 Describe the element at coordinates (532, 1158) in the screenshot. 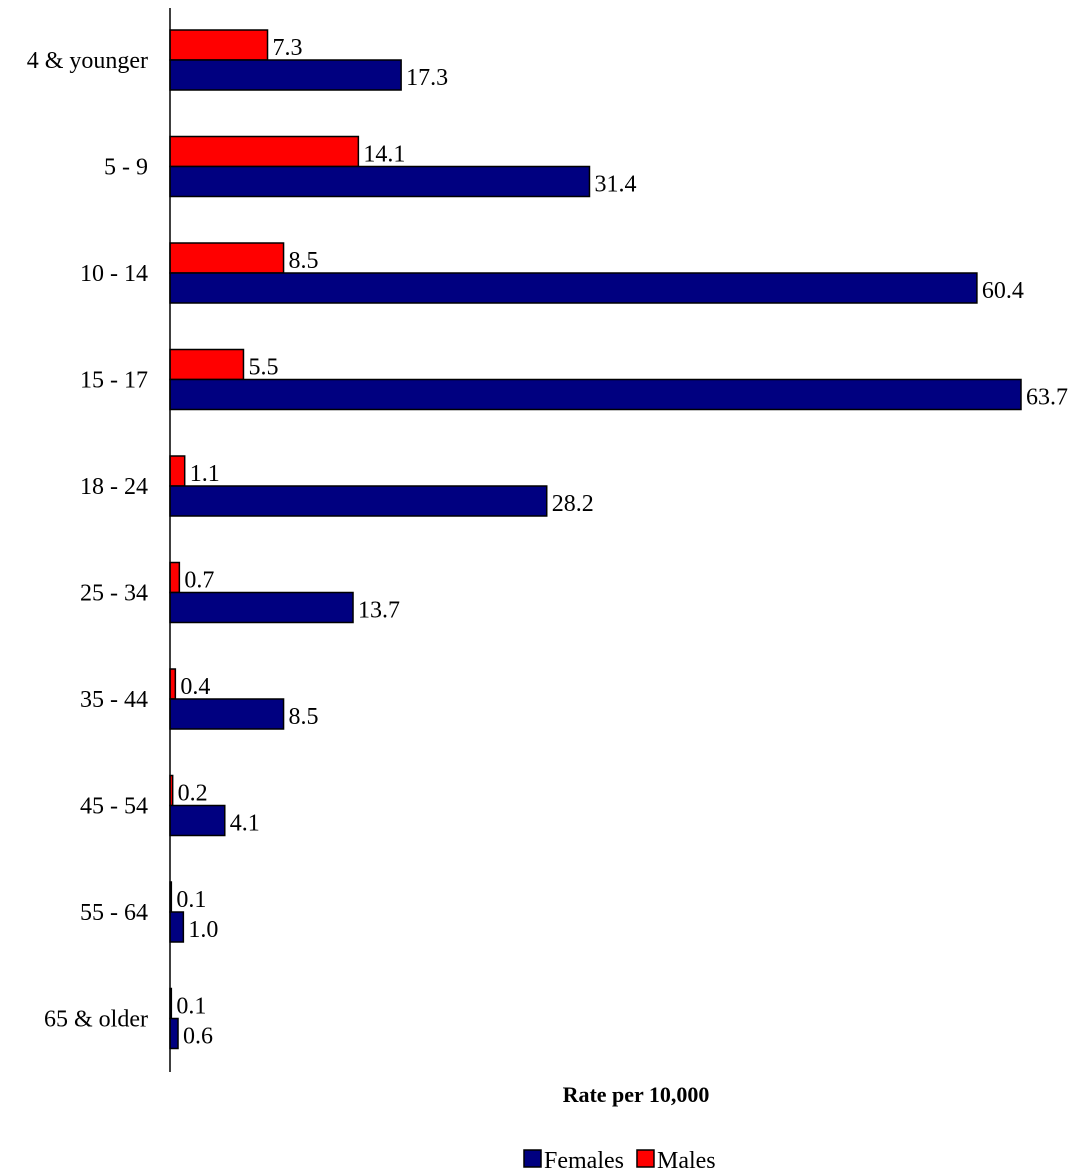

I see `legend-swatch-females` at that location.